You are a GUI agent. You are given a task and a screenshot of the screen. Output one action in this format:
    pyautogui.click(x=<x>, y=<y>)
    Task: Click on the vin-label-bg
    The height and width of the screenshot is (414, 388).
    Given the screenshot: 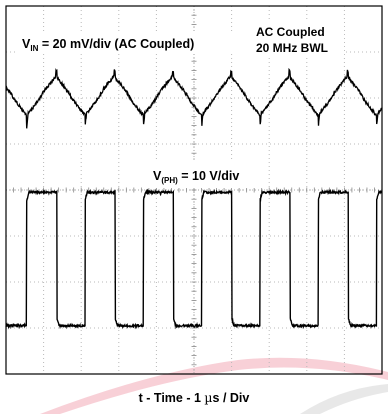 What is the action you would take?
    pyautogui.click(x=134, y=43)
    